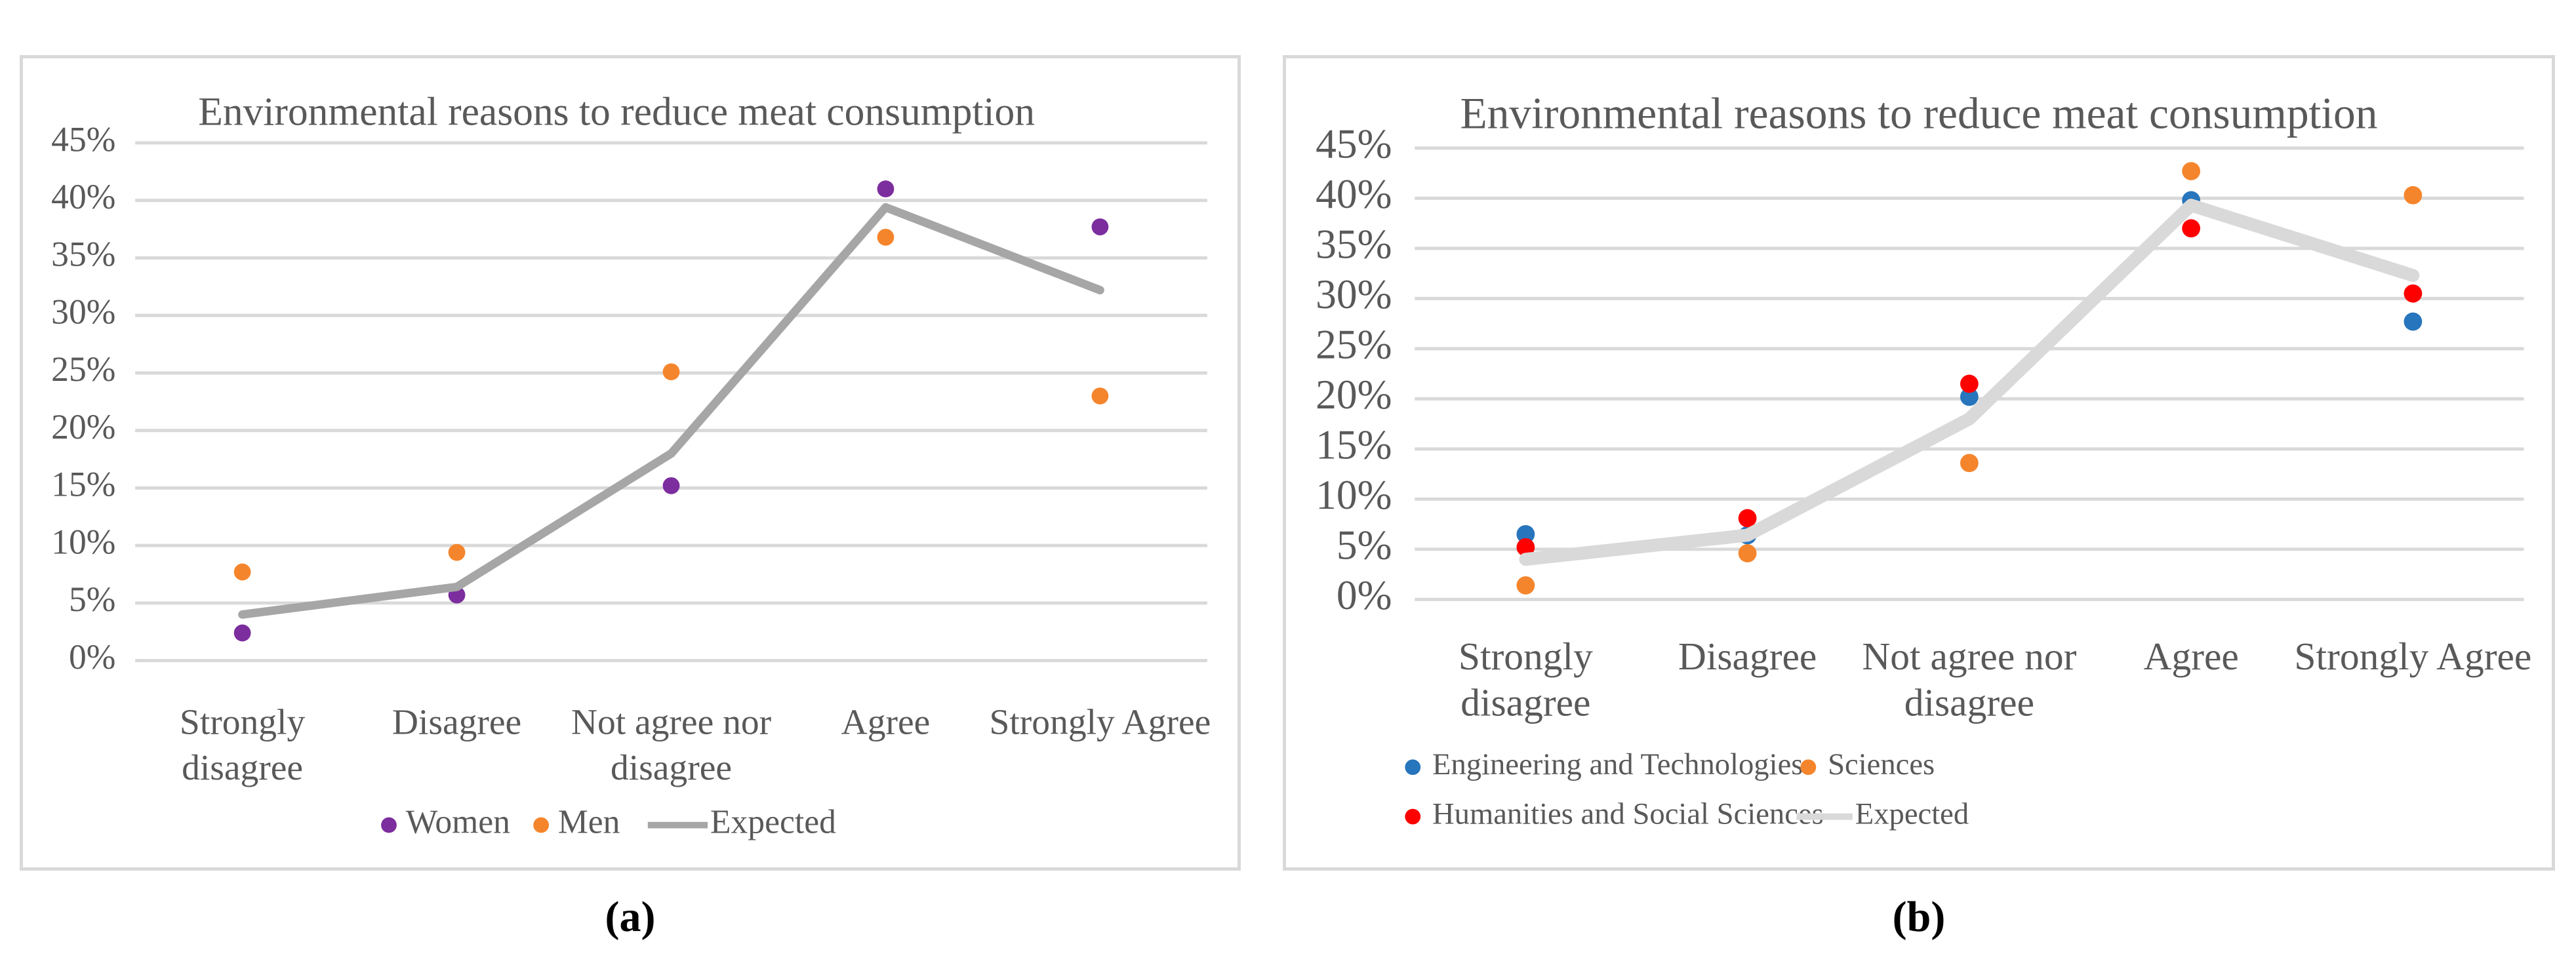 The width and height of the screenshot is (2576, 967). Describe the element at coordinates (1617, 764) in the screenshot. I see `legend-label: Engineering and Technologies` at that location.